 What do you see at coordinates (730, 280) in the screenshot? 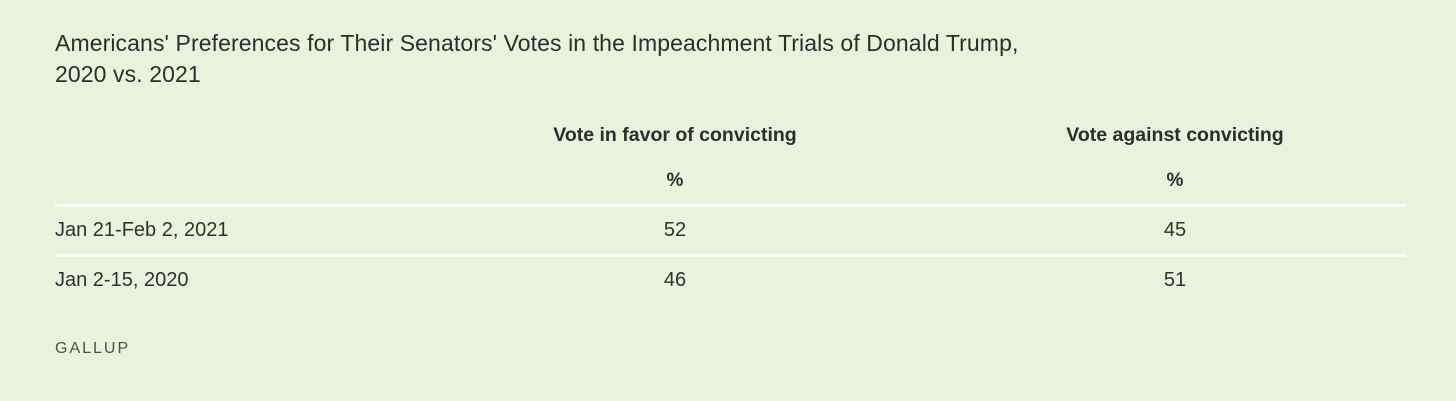
I see `table-row-2020: Jan 2-15, 2020 46 51` at bounding box center [730, 280].